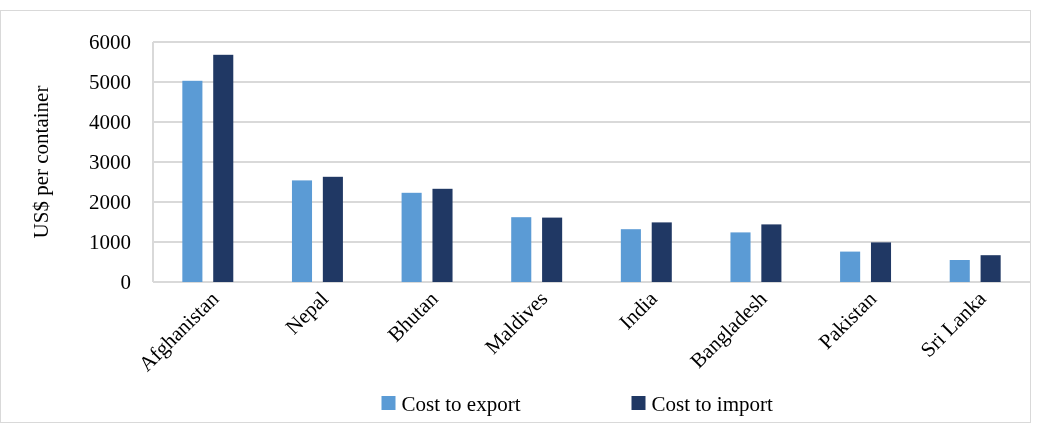 The image size is (1041, 423). What do you see at coordinates (110, 162) in the screenshot?
I see `y-tick-label: 3000` at bounding box center [110, 162].